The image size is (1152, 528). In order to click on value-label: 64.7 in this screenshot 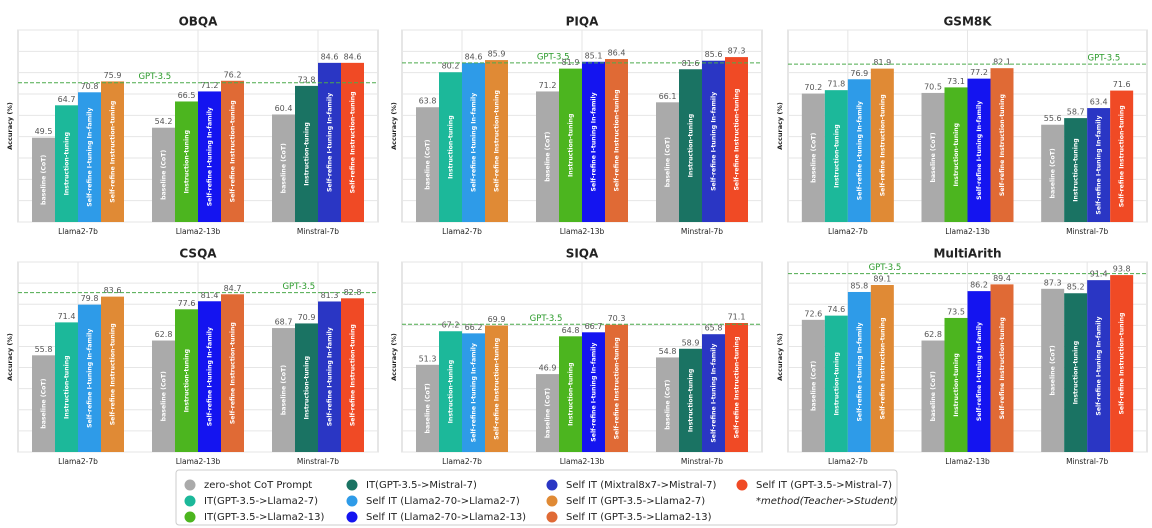, I will do `click(67, 99)`.